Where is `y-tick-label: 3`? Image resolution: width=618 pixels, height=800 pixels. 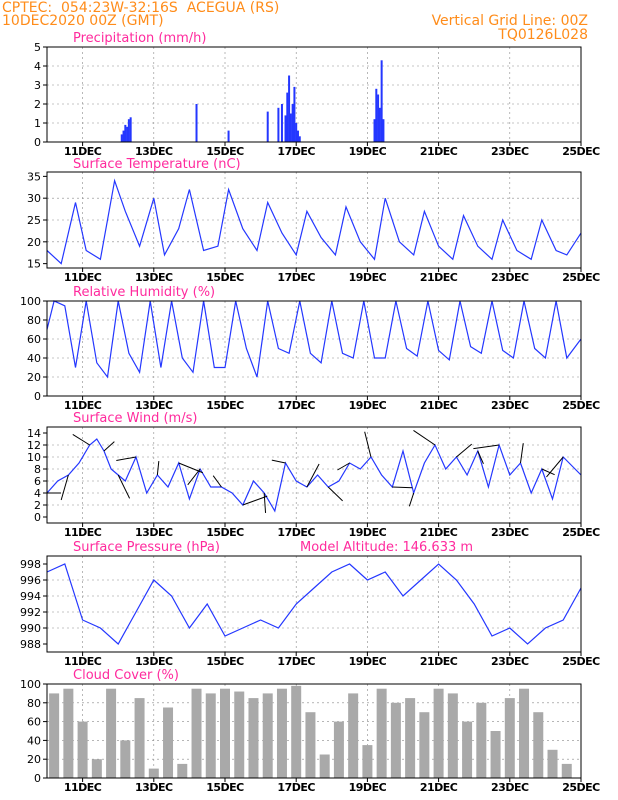
y-tick-label: 3 is located at coordinates (37, 85).